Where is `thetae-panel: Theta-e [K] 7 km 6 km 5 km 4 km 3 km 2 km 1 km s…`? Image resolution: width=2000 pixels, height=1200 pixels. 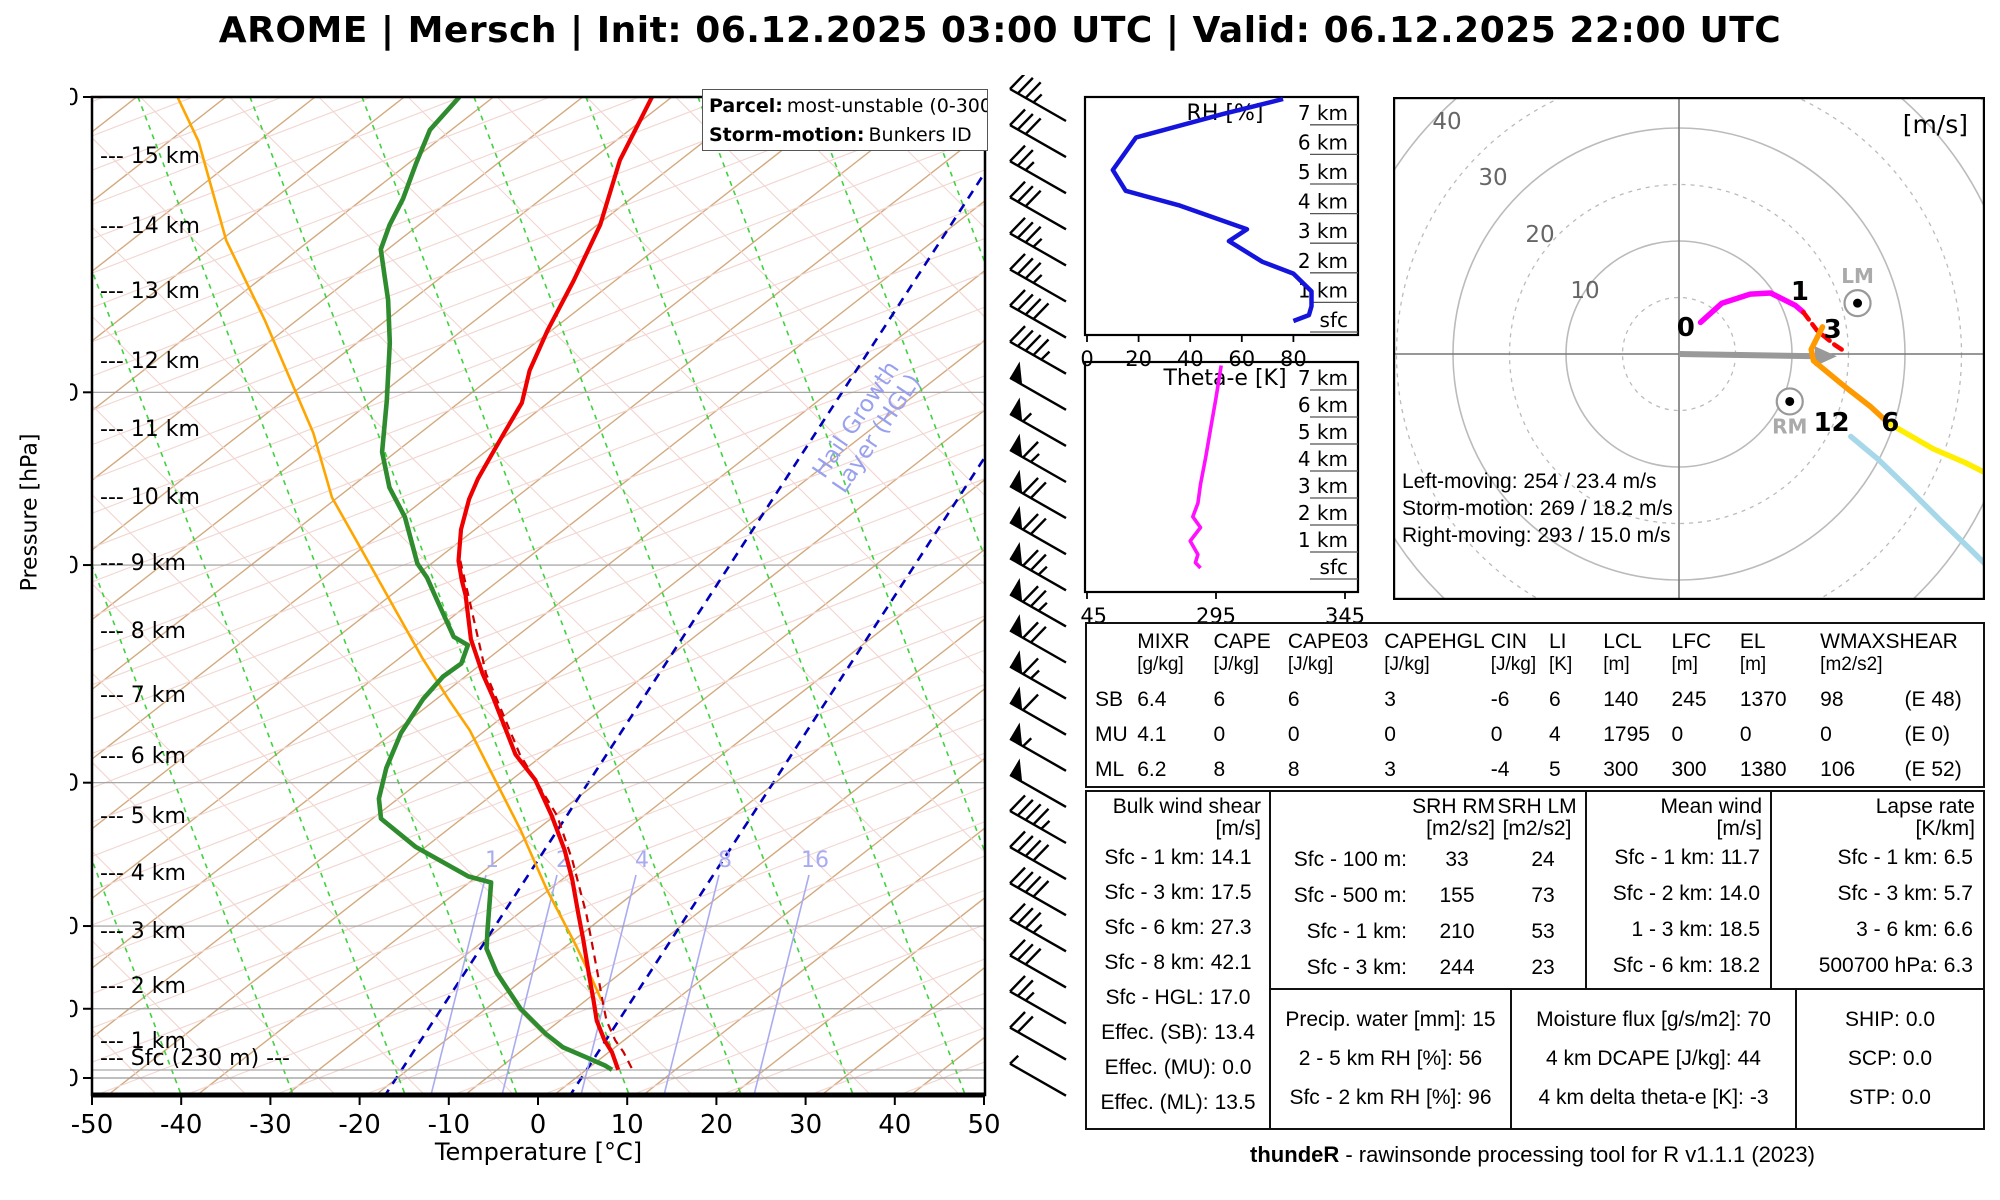 thetae-panel: Theta-e [K] 7 km 6 km 5 km 4 km 3 km 2 km 1 km s… is located at coordinates (1222, 494).